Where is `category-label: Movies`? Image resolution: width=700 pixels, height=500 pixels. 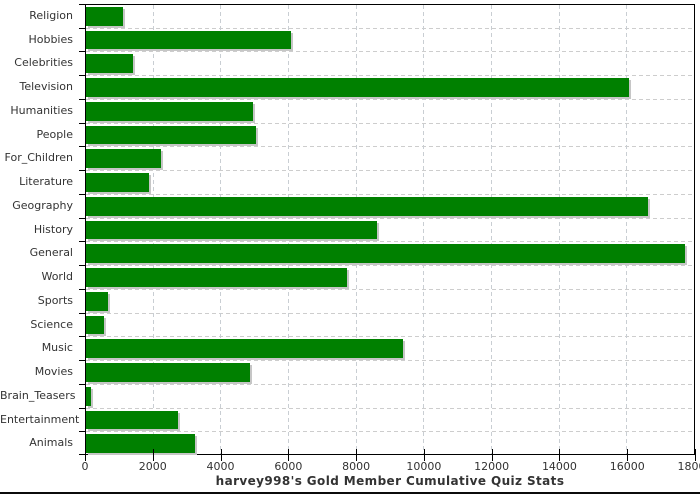 category-label: Movies is located at coordinates (53, 372).